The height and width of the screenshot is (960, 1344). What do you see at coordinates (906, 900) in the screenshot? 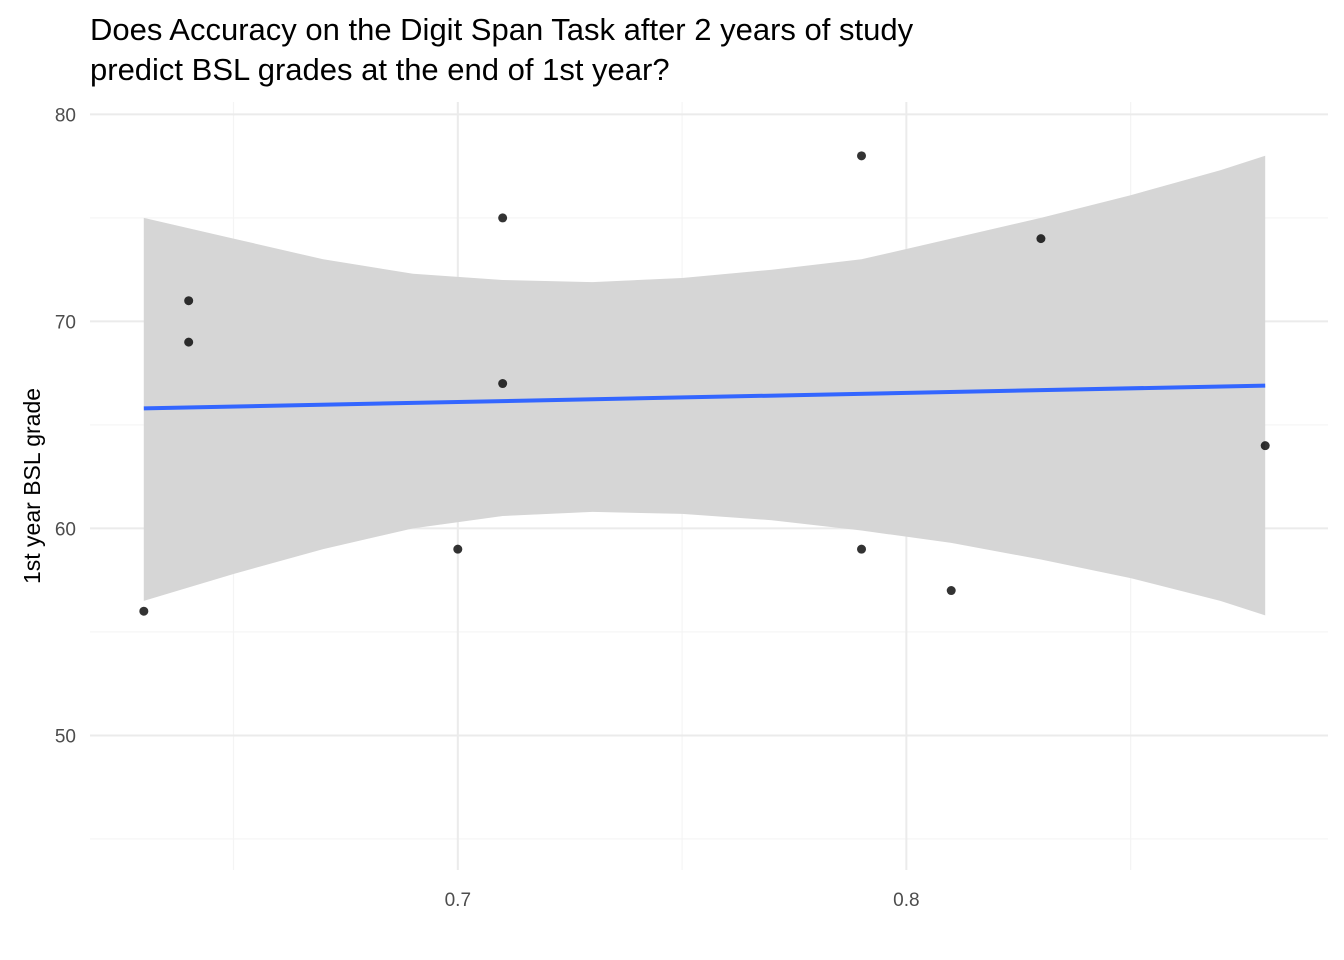
I see `x-tick-label: 0.8` at bounding box center [906, 900].